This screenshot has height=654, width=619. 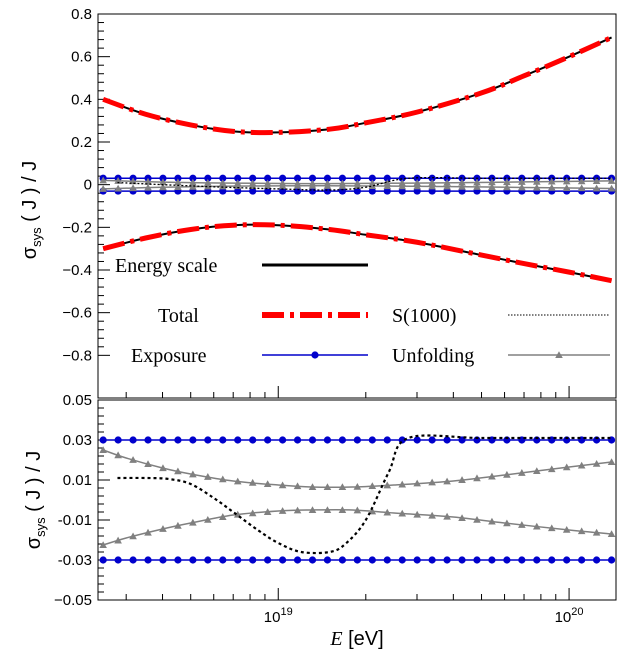 I want to click on legend-marker, so click(x=559, y=354).